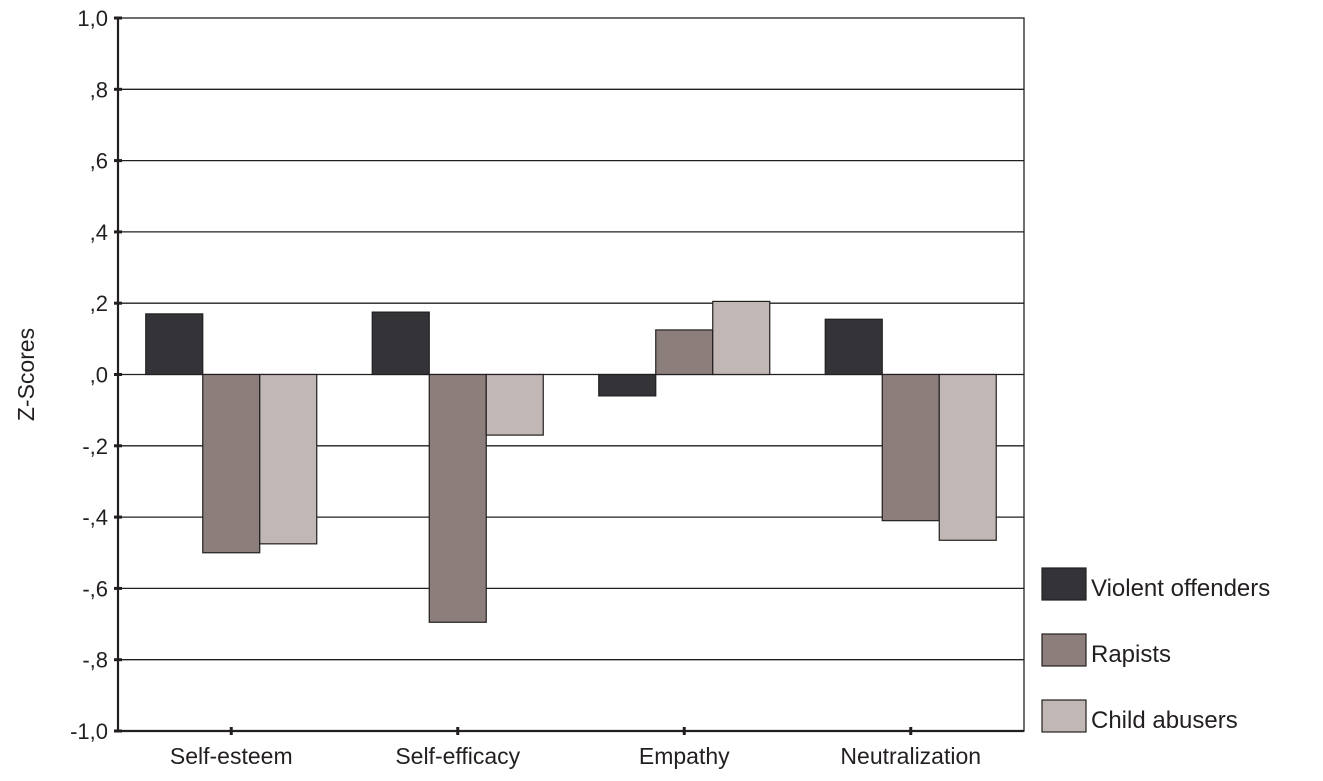 The width and height of the screenshot is (1323, 781). Describe the element at coordinates (853, 347) in the screenshot. I see `bar-violent-offenders-neutralization` at that location.